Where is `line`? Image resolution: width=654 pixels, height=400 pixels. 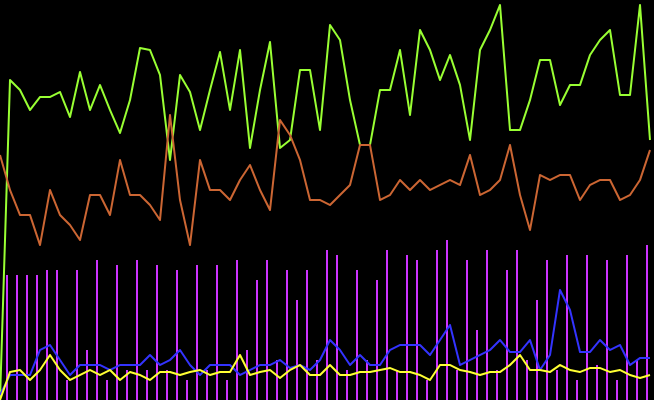 line is located at coordinates (325, 377).